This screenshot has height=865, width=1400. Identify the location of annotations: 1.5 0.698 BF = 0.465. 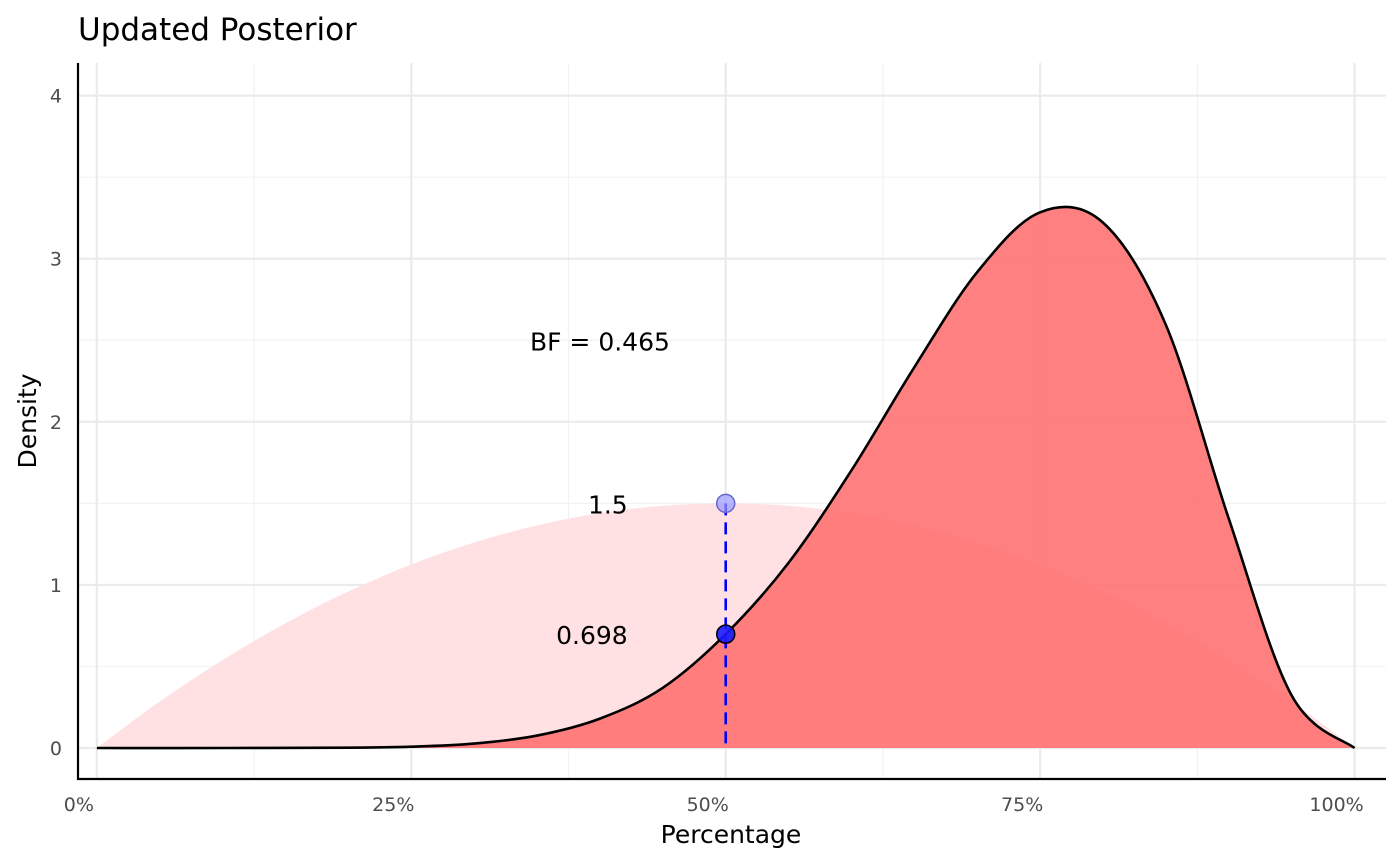
(600, 488).